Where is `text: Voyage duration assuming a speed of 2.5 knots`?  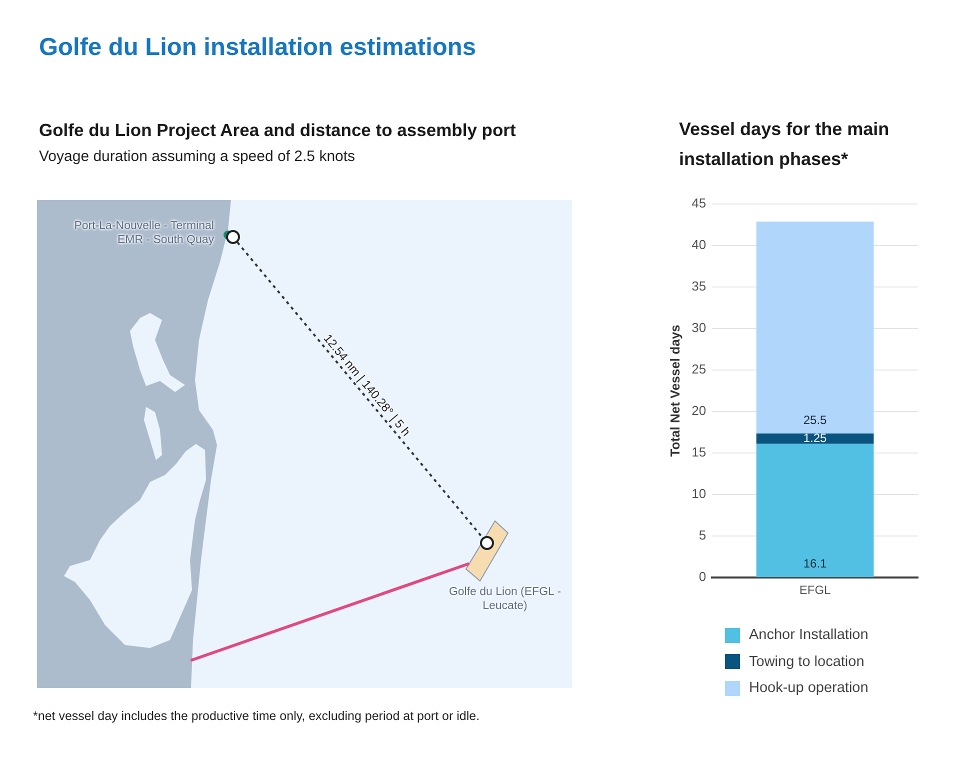 text: Voyage duration assuming a speed of 2.5 knots is located at coordinates (197, 156).